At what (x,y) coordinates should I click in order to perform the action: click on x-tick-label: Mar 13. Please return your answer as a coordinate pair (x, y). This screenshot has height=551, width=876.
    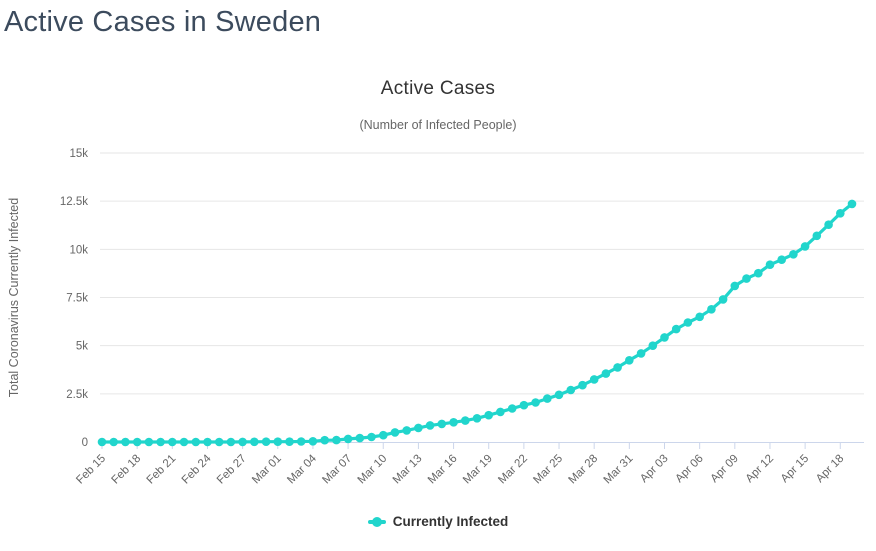
    Looking at the image, I should click on (408, 470).